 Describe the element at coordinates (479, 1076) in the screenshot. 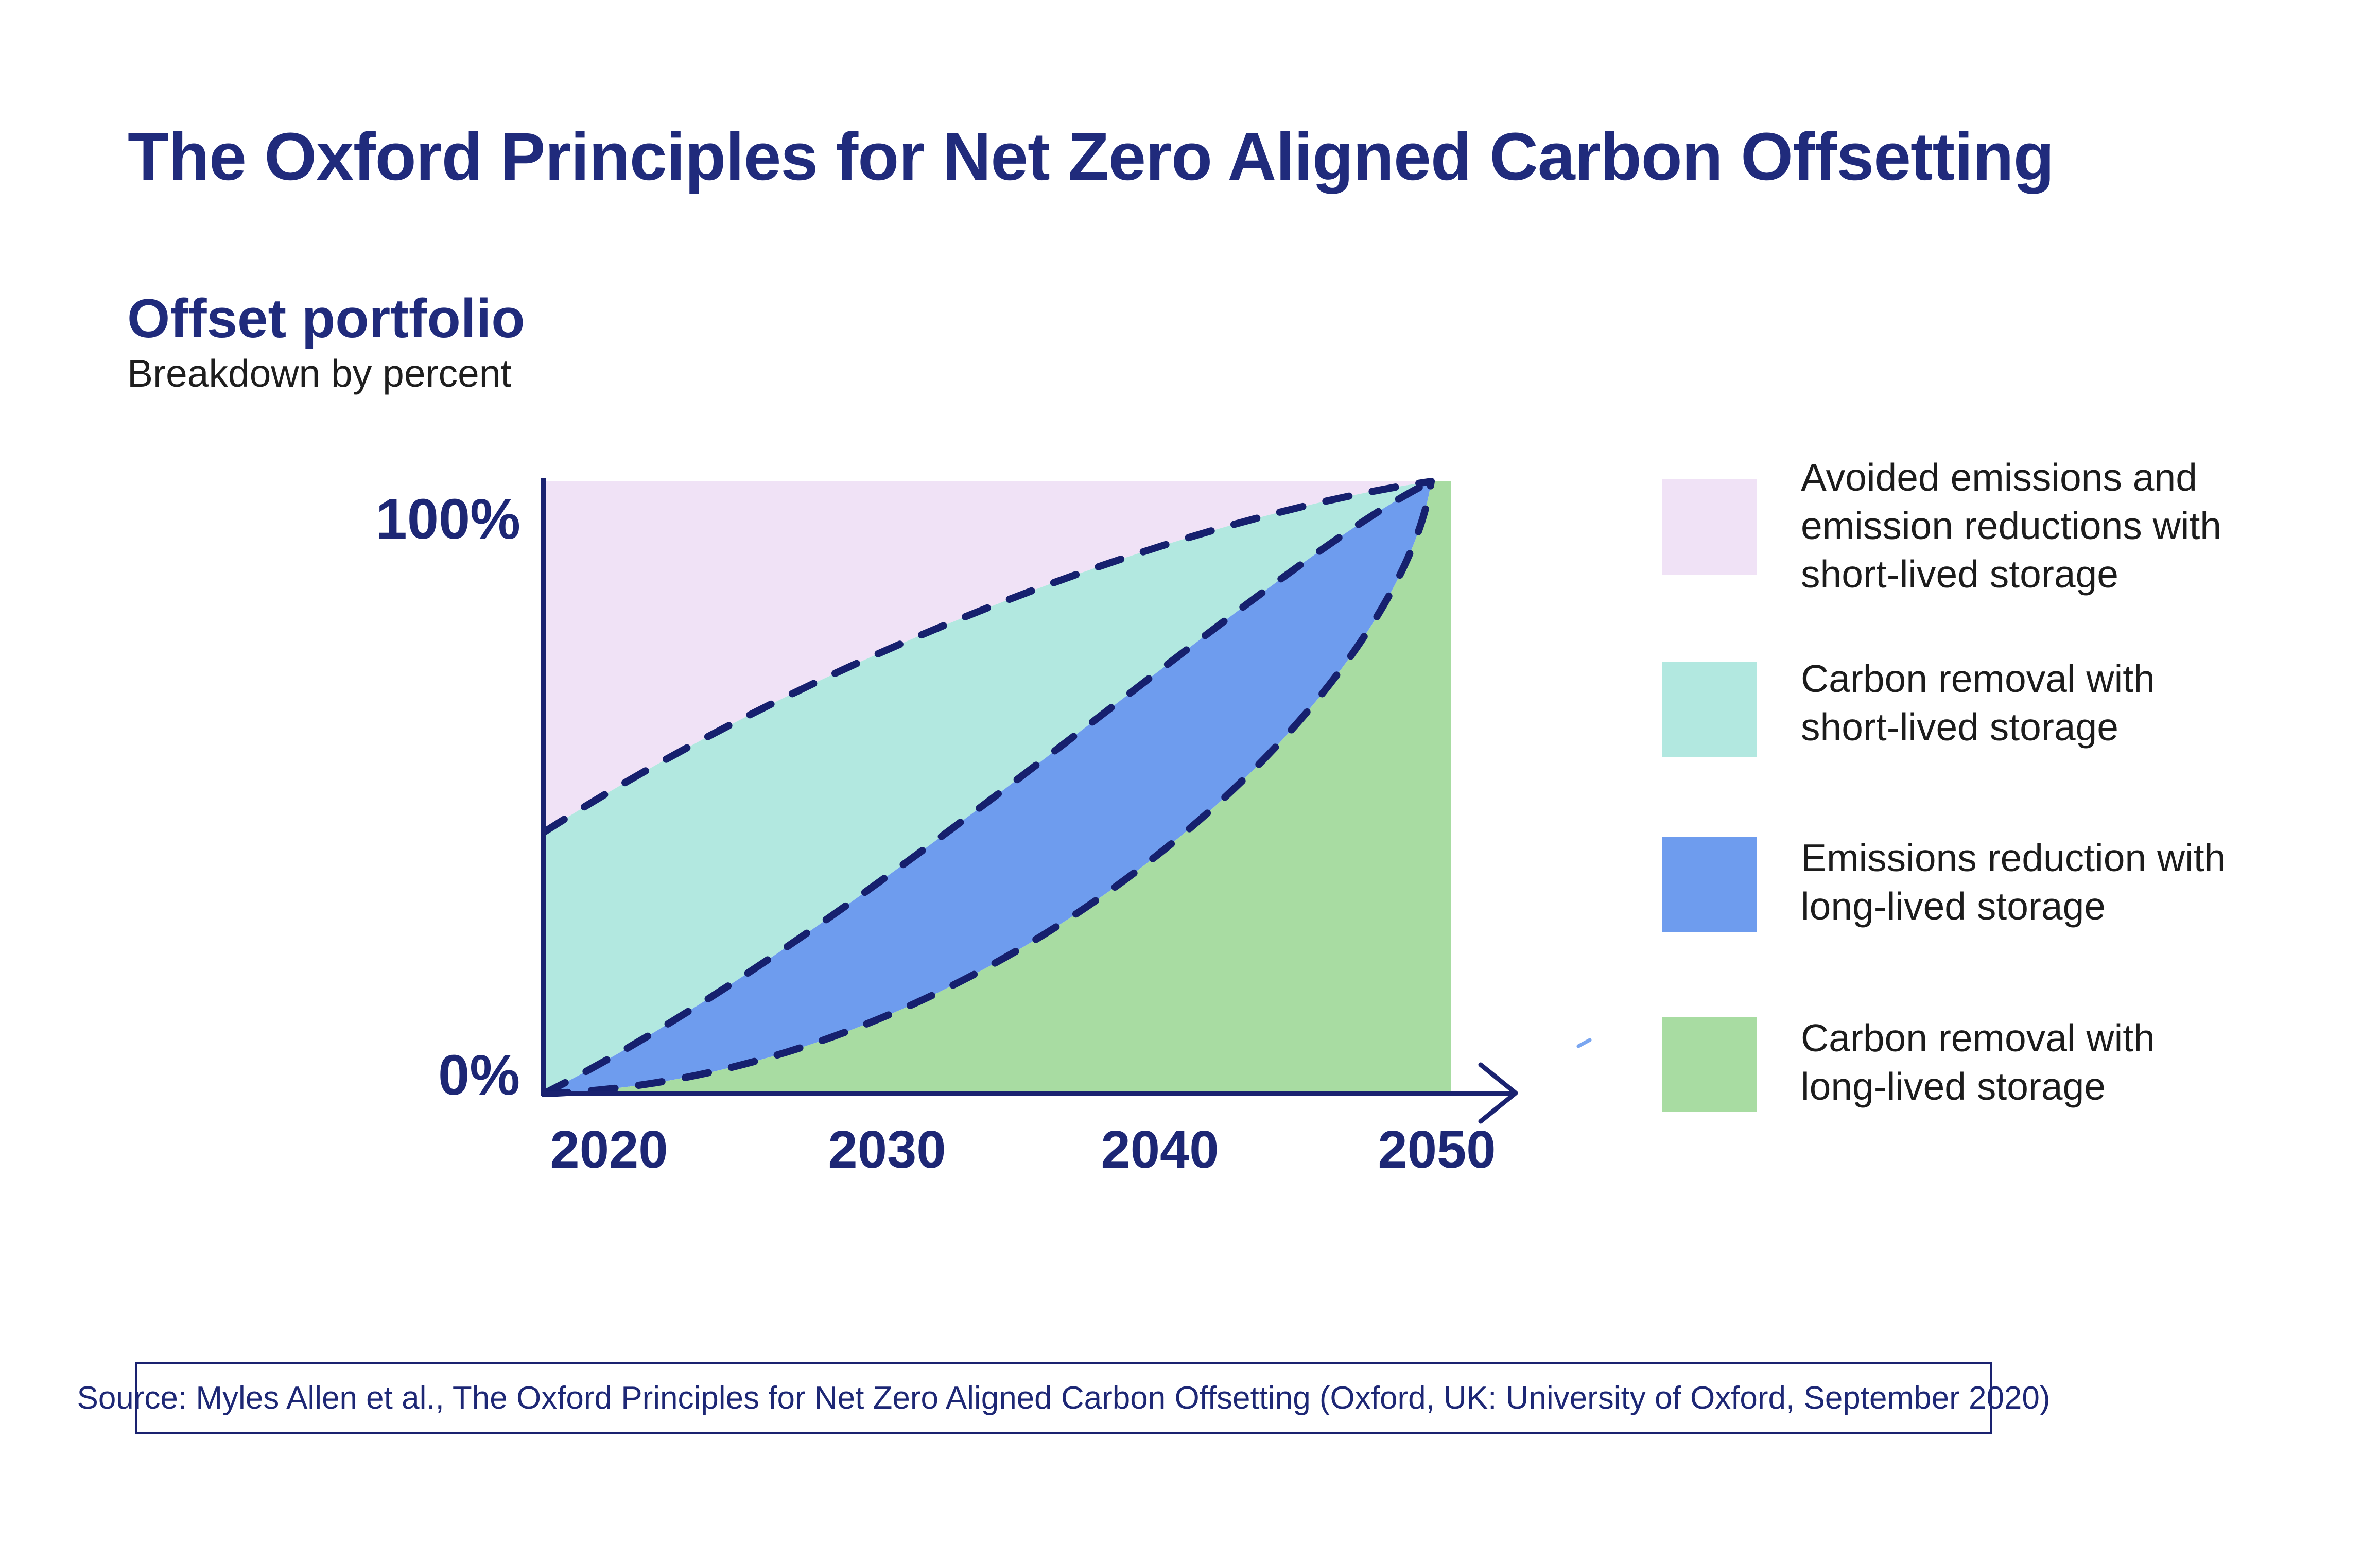

I see `y-axis-label-0: 0%` at that location.